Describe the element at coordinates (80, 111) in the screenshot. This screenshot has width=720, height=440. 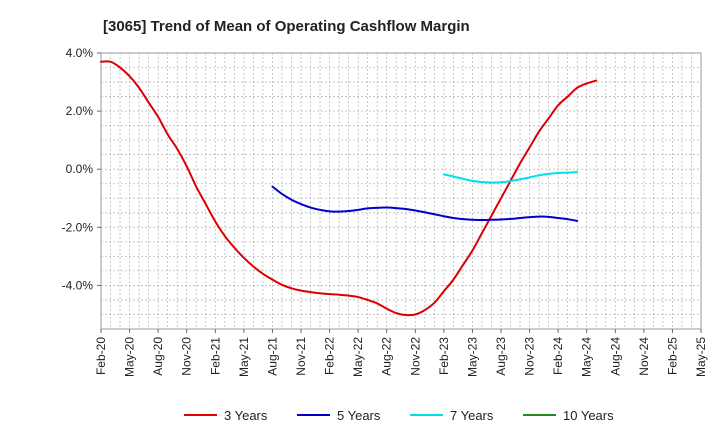
I see `y-tick-label: 2.0%` at that location.